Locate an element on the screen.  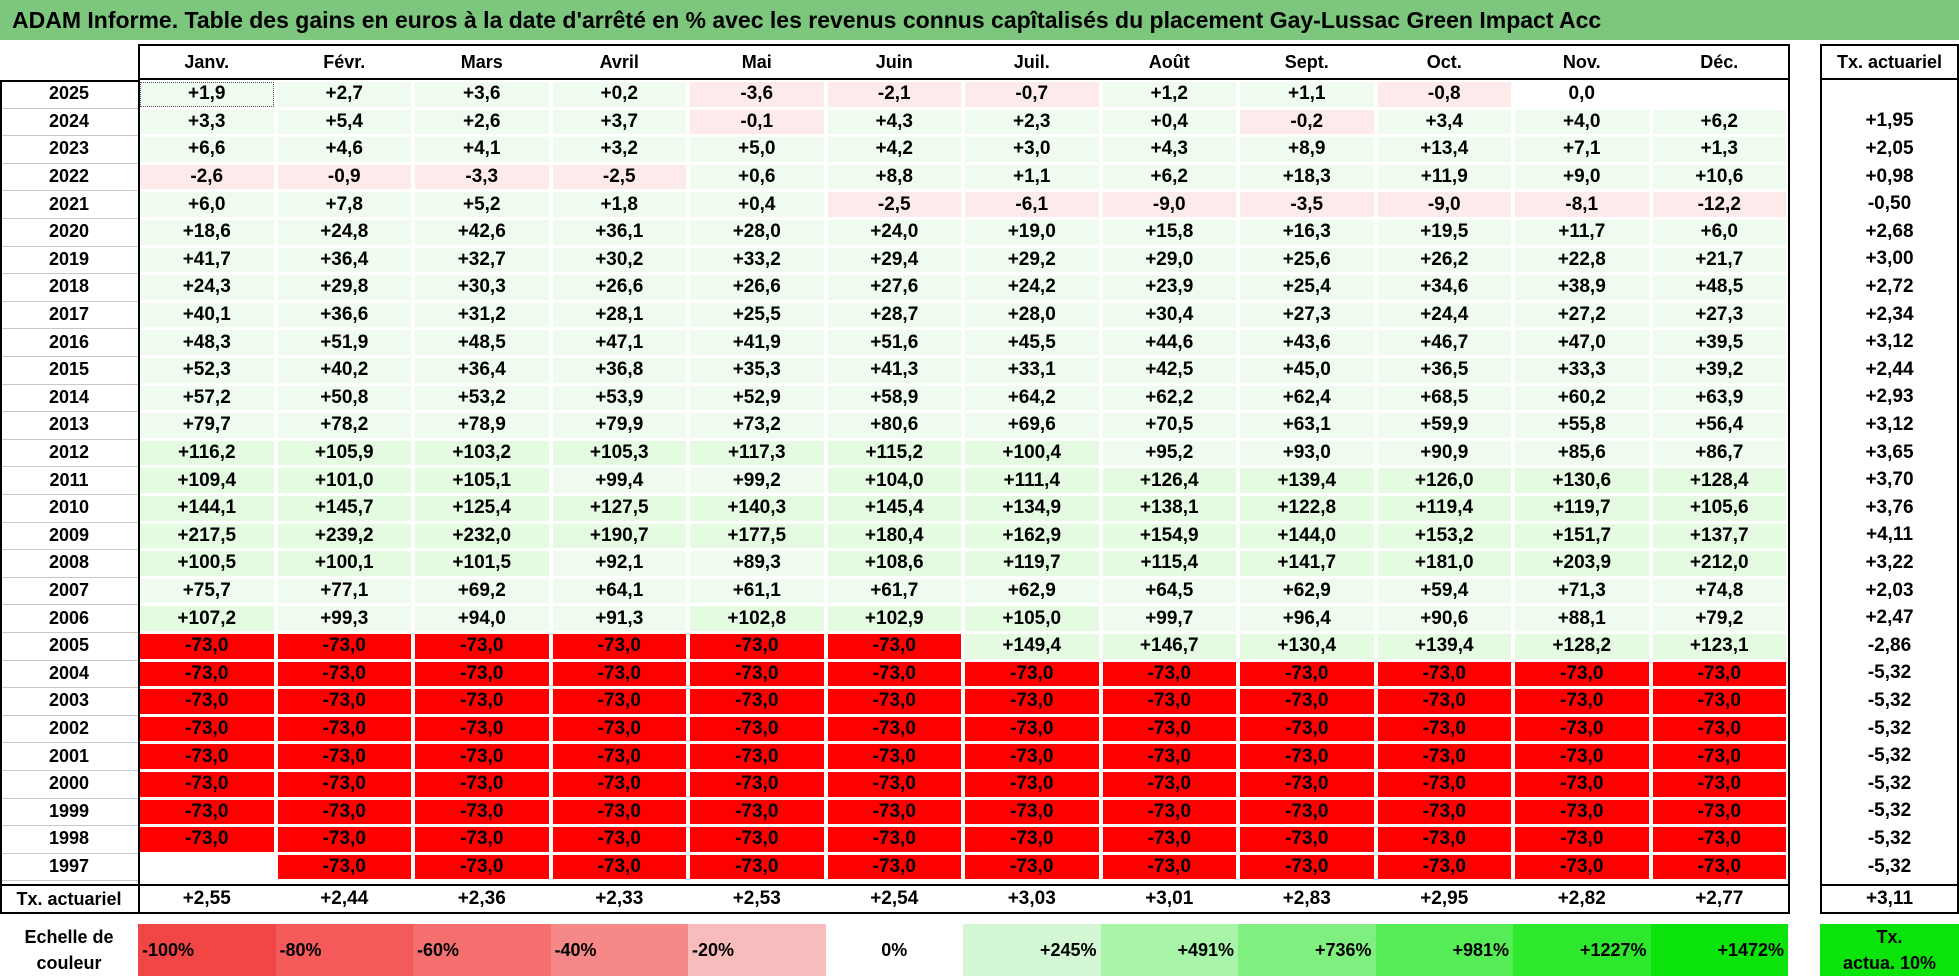
table-cell: -8,1 is located at coordinates (1582, 204).